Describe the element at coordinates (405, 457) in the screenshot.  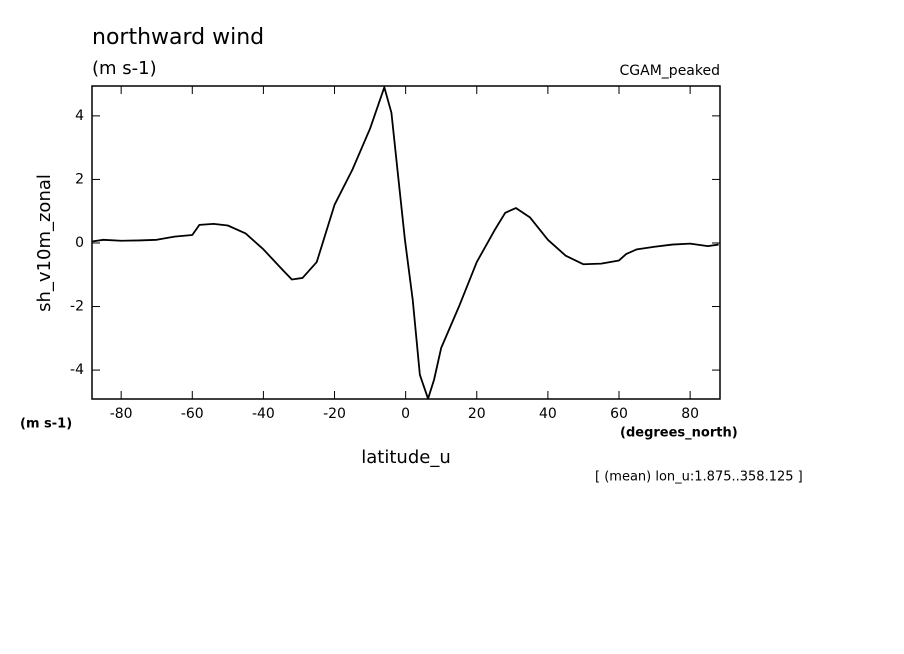
I see `x-axis-title: latitude_u` at that location.